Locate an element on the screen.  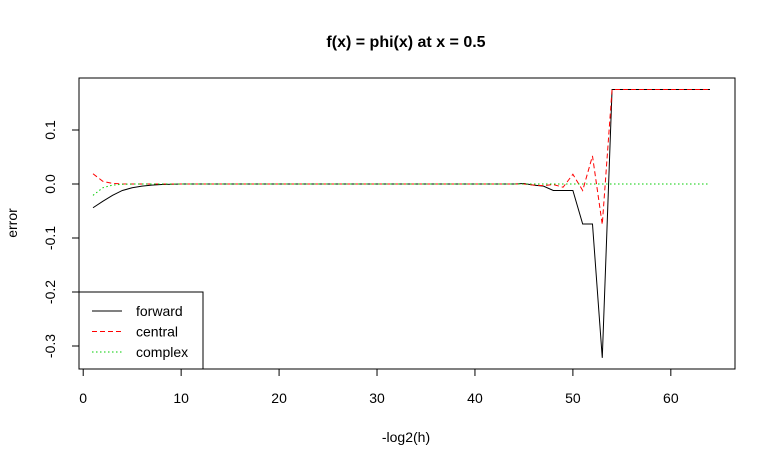
x-tick-label: 40 is located at coordinates (475, 398).